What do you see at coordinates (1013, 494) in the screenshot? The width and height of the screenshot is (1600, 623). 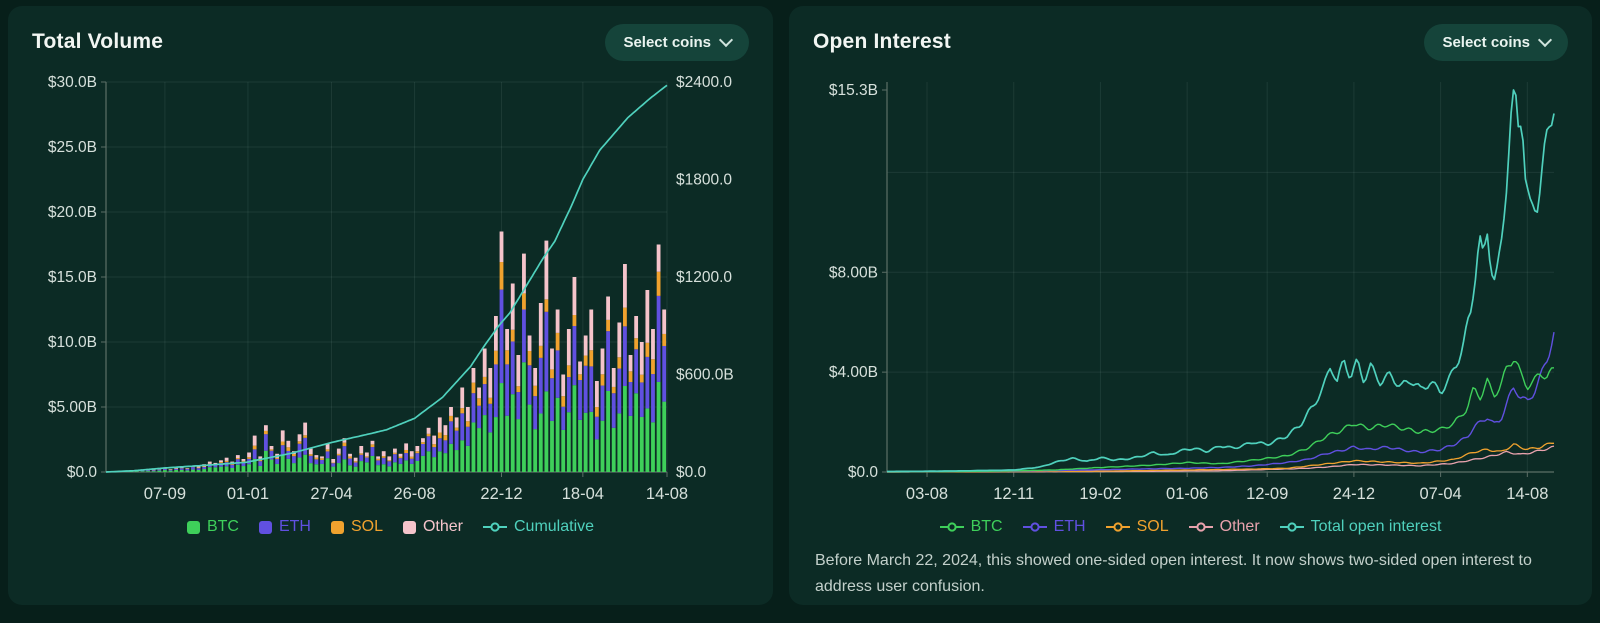 I see `svg-text: 12-11` at bounding box center [1013, 494].